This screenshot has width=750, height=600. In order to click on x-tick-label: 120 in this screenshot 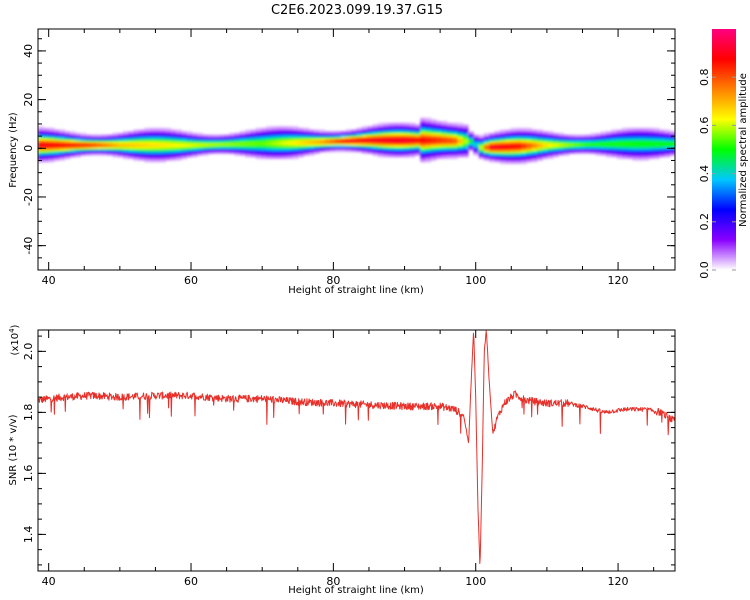, I will do `click(618, 581)`.